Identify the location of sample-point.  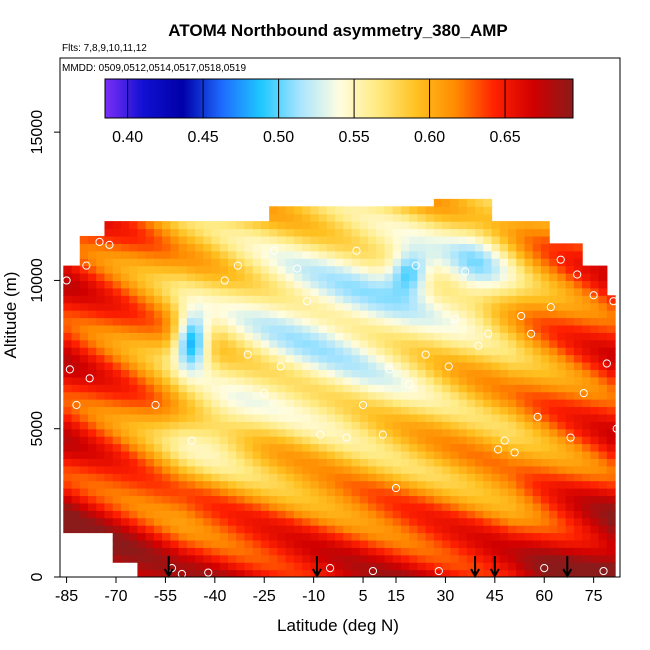
(521, 316).